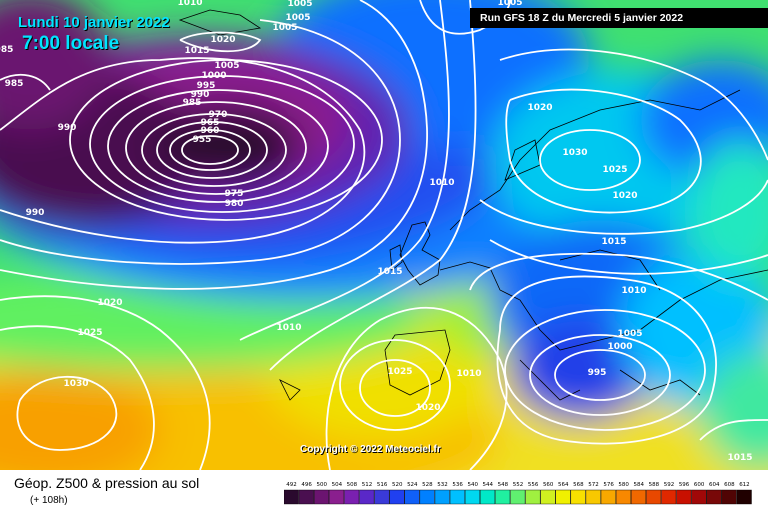 This screenshot has width=768, height=512. Describe the element at coordinates (639, 485) in the screenshot. I see `legend-tick-label: 584` at that location.